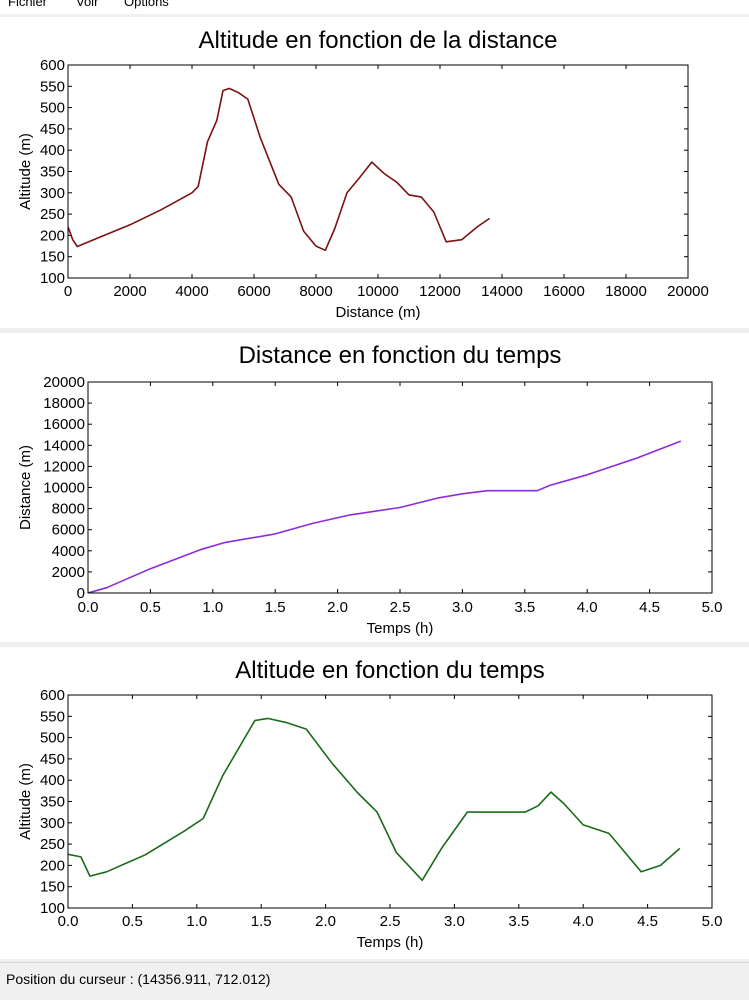  Describe the element at coordinates (502, 291) in the screenshot. I see `x-tick-label: 14000` at that location.